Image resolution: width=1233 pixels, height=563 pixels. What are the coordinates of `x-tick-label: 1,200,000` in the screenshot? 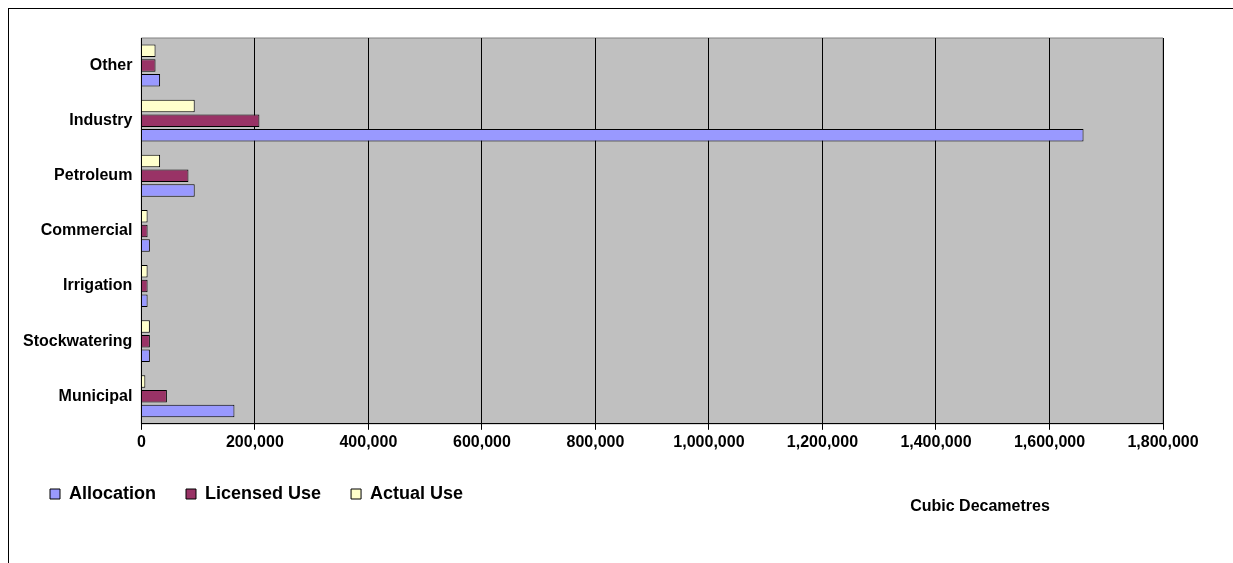 It's located at (822, 441).